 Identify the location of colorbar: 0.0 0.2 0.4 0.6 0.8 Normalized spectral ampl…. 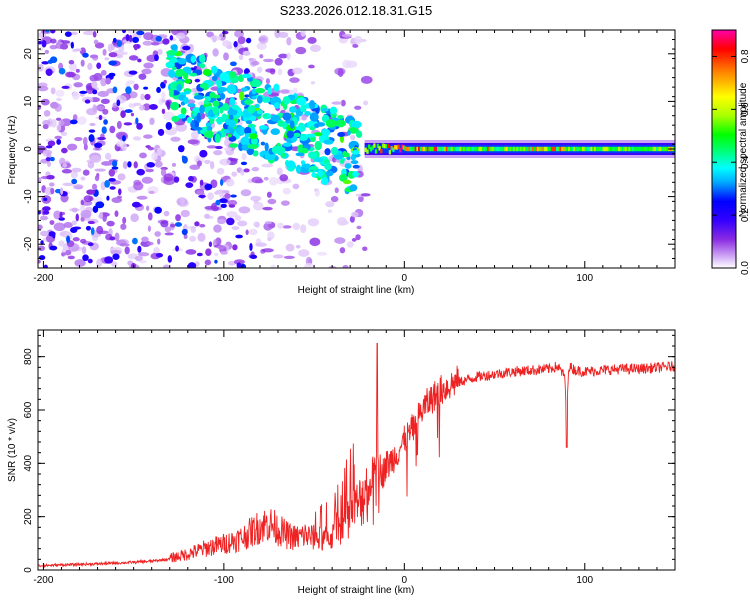
(730, 152).